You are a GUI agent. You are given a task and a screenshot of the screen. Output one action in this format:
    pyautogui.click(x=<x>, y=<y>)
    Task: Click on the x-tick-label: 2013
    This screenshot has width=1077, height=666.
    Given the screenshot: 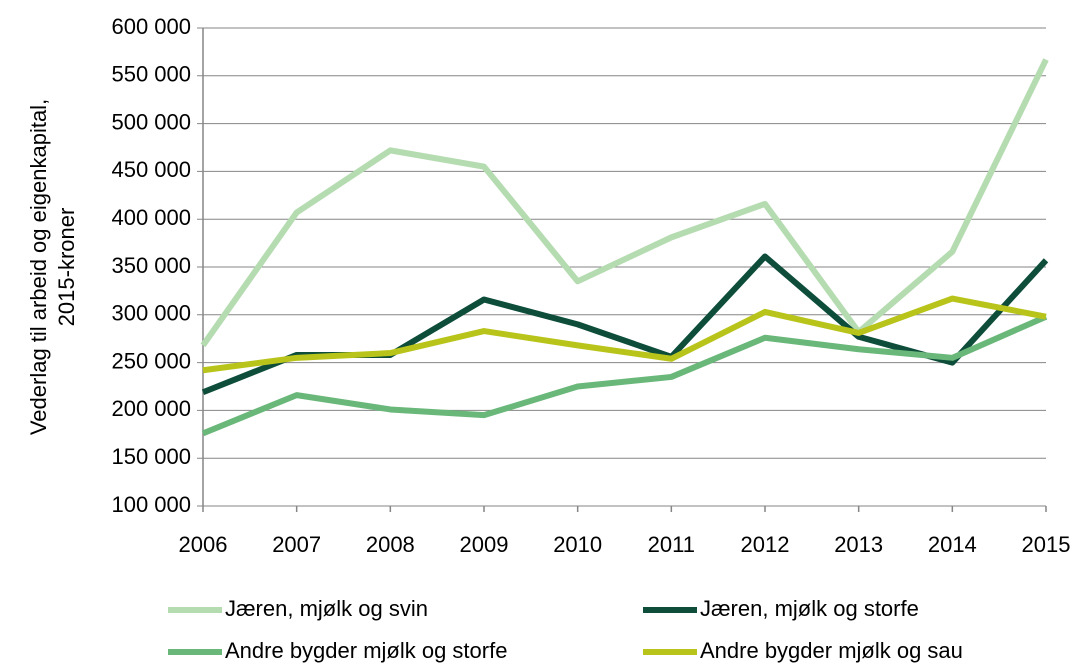 What is the action you would take?
    pyautogui.click(x=858, y=544)
    